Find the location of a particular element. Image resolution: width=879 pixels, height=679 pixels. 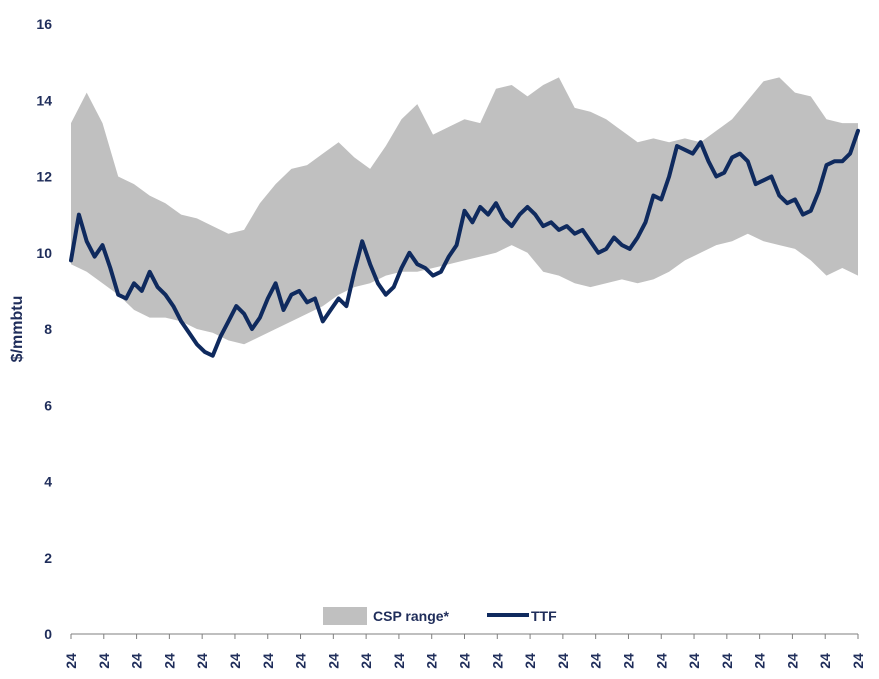

y-tick-label: 4 is located at coordinates (48, 482).